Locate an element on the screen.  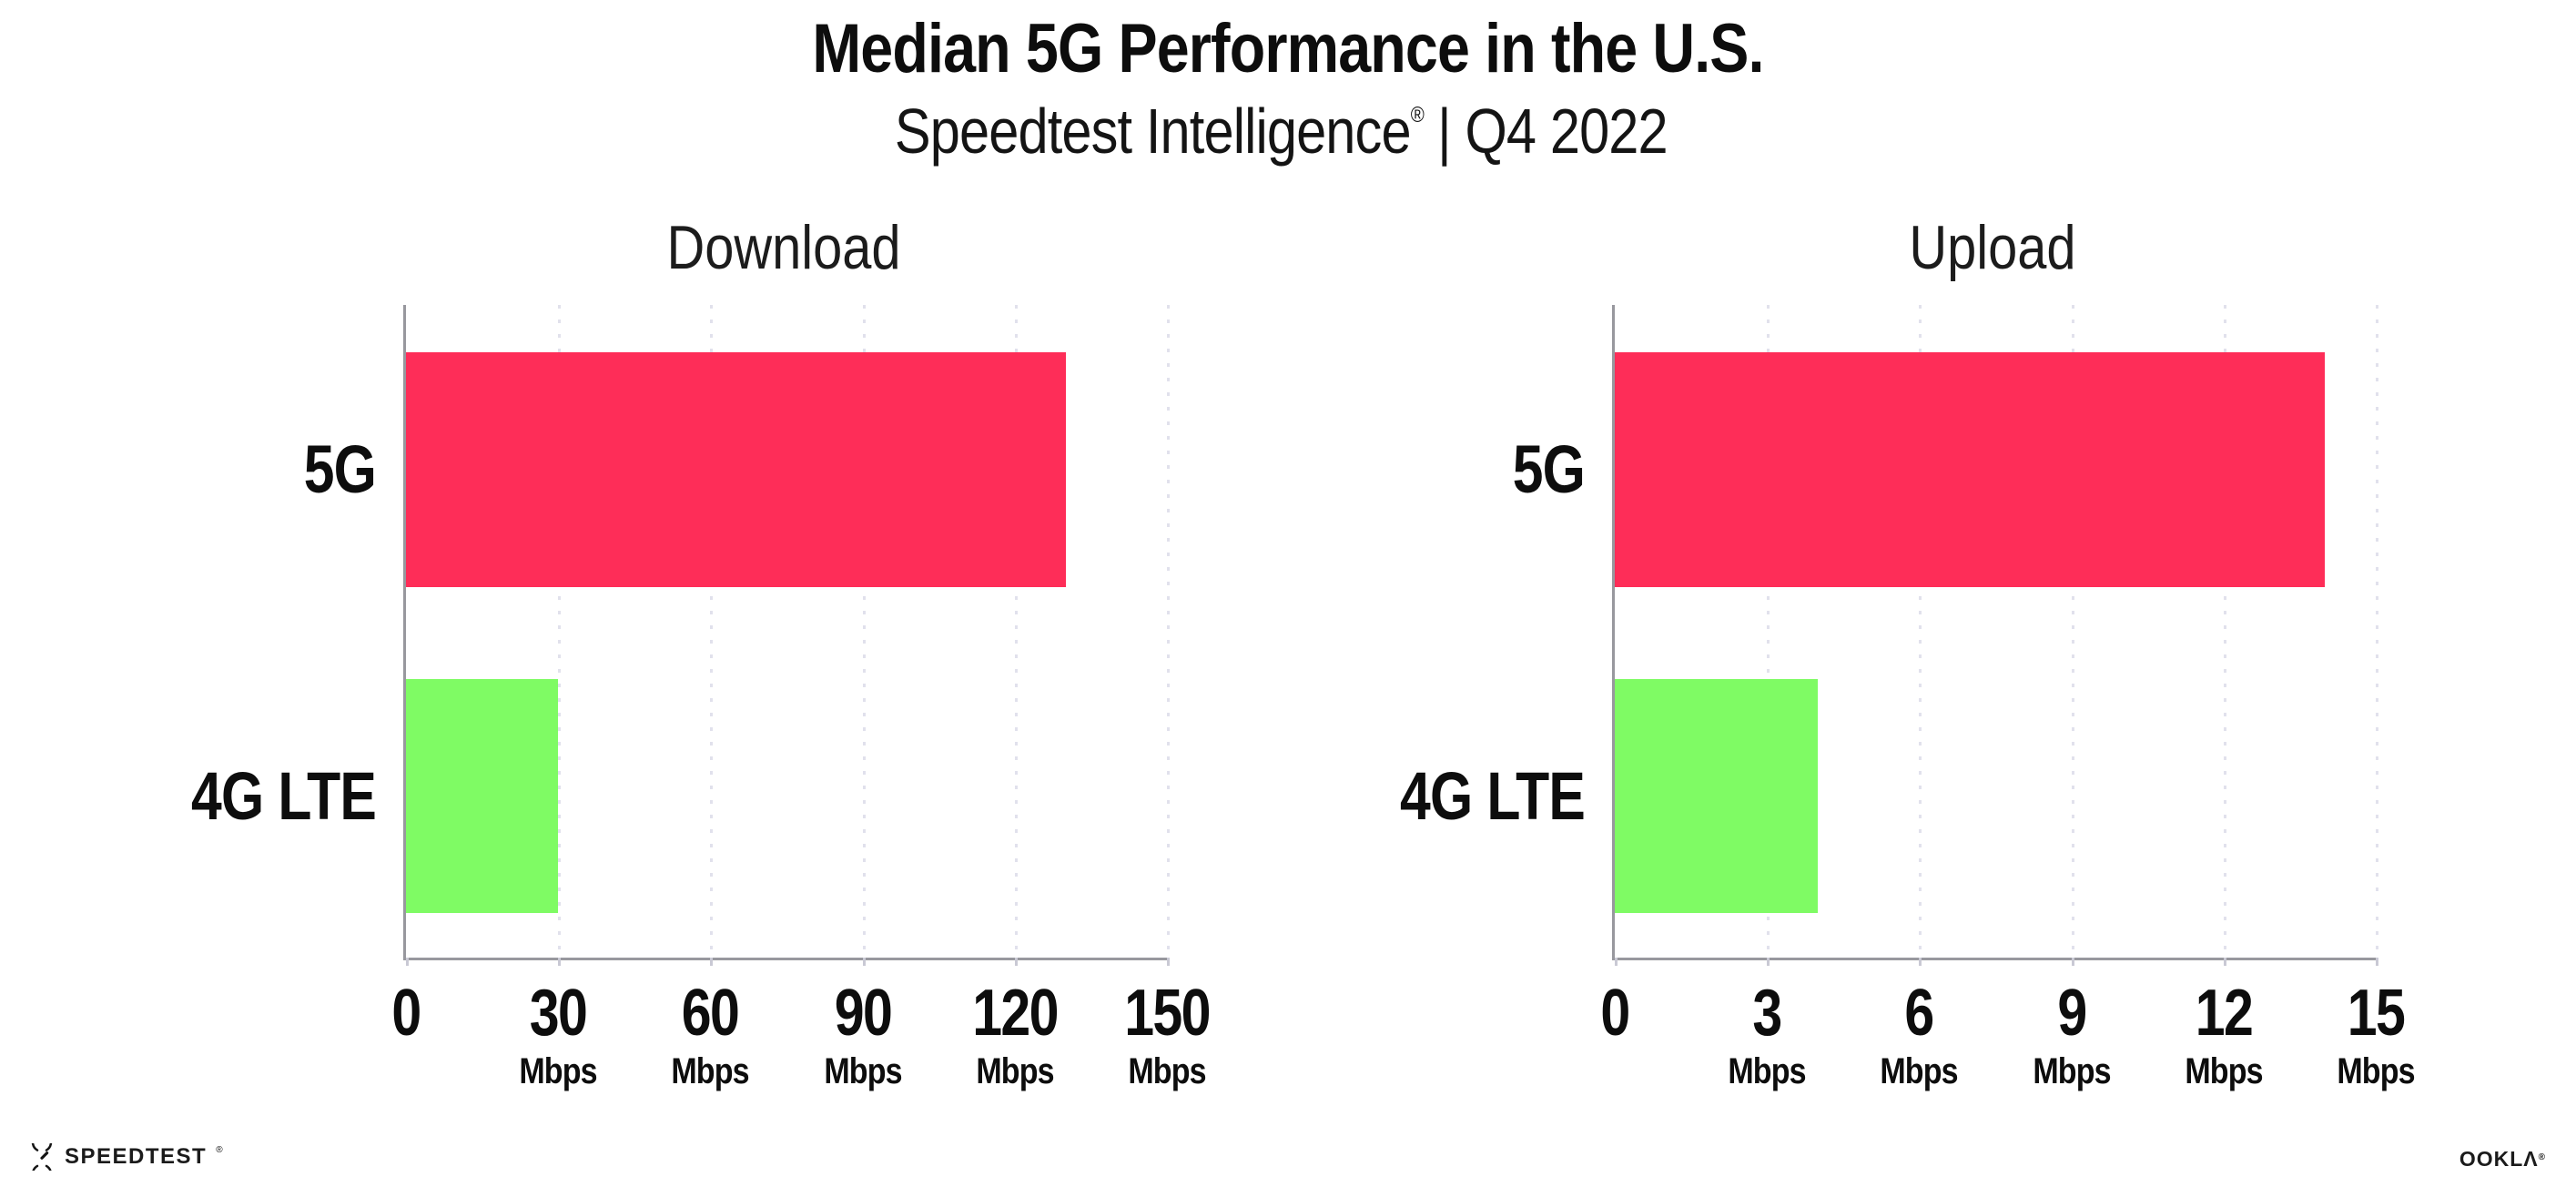
x-tick: 12 Mbps is located at coordinates (2223, 1034).